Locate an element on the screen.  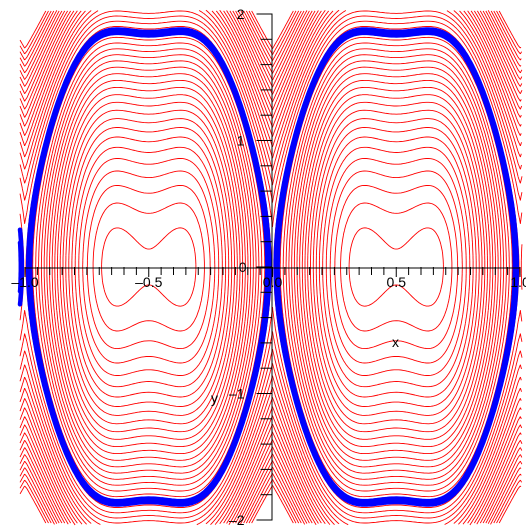
x-tick-label: 1.0 is located at coordinates (518, 282).